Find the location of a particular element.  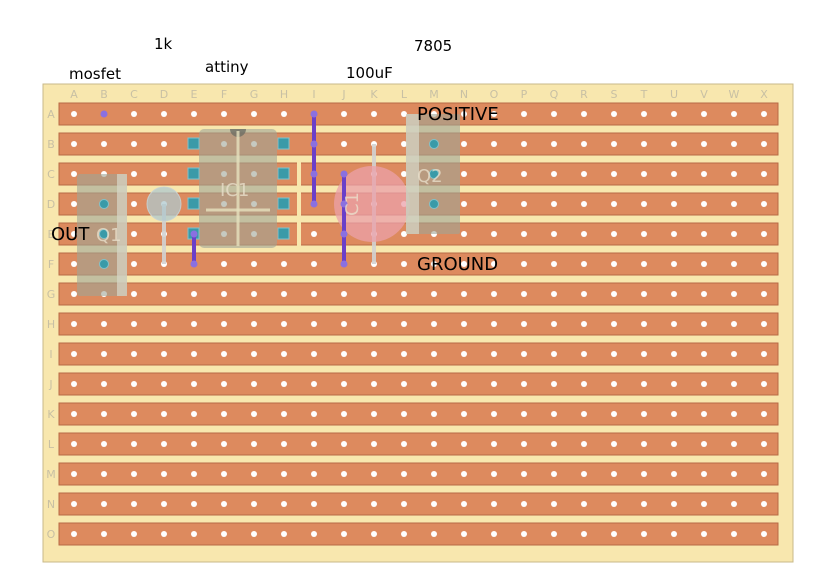

wire-ends is located at coordinates (224, 189).